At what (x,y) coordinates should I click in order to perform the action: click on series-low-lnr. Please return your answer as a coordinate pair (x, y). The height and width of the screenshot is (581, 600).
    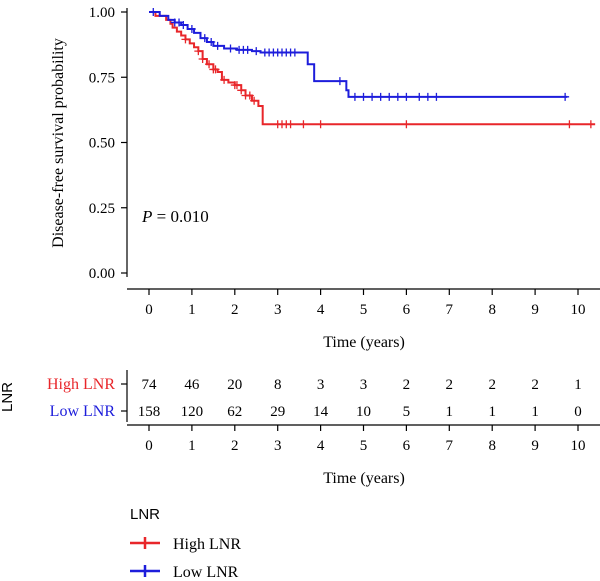
    Looking at the image, I should click on (359, 54).